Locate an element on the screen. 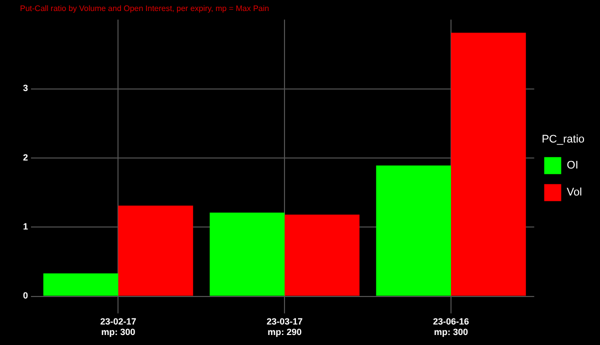 This screenshot has height=345, width=600. x-tick-label: 23-02-17 mp: 300 is located at coordinates (118, 327).